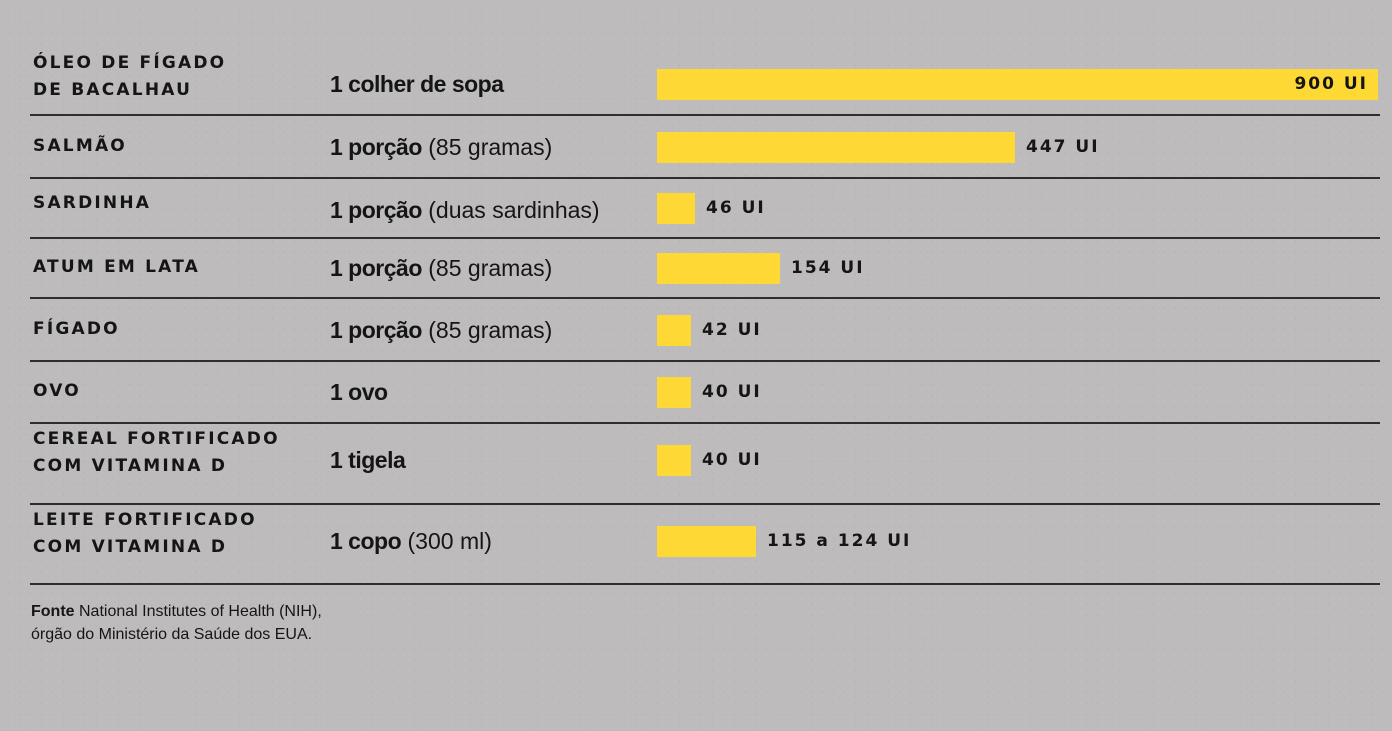  Describe the element at coordinates (117, 267) in the screenshot. I see `food-label: ATUM EM LATA` at that location.